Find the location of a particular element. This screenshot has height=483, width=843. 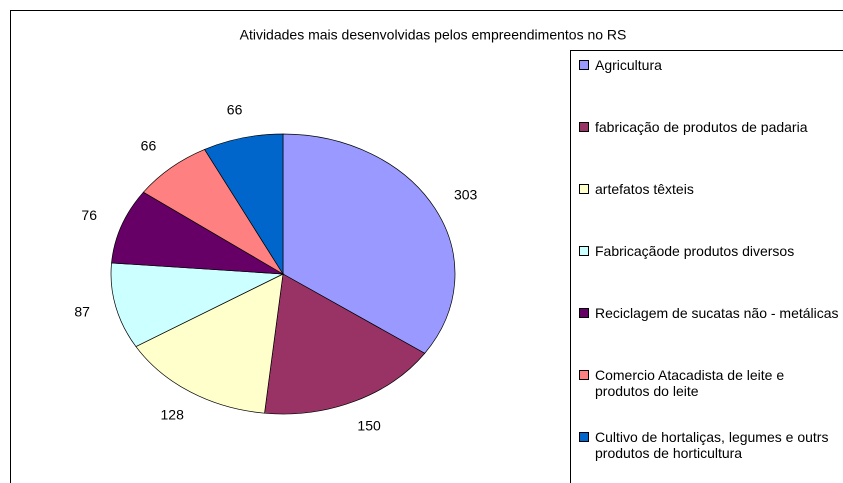

legend-label: Reciclagem de sucatas não - metálicas is located at coordinates (717, 313).